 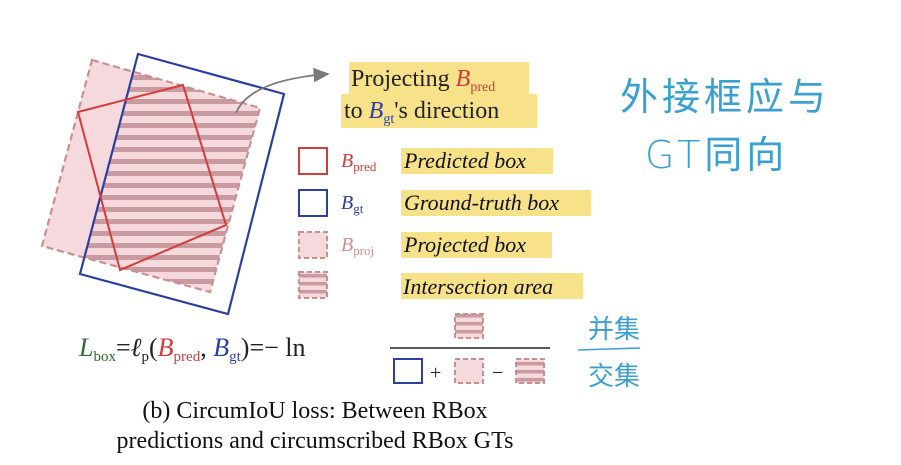 I want to click on denominator-proj-icon, so click(x=469, y=371).